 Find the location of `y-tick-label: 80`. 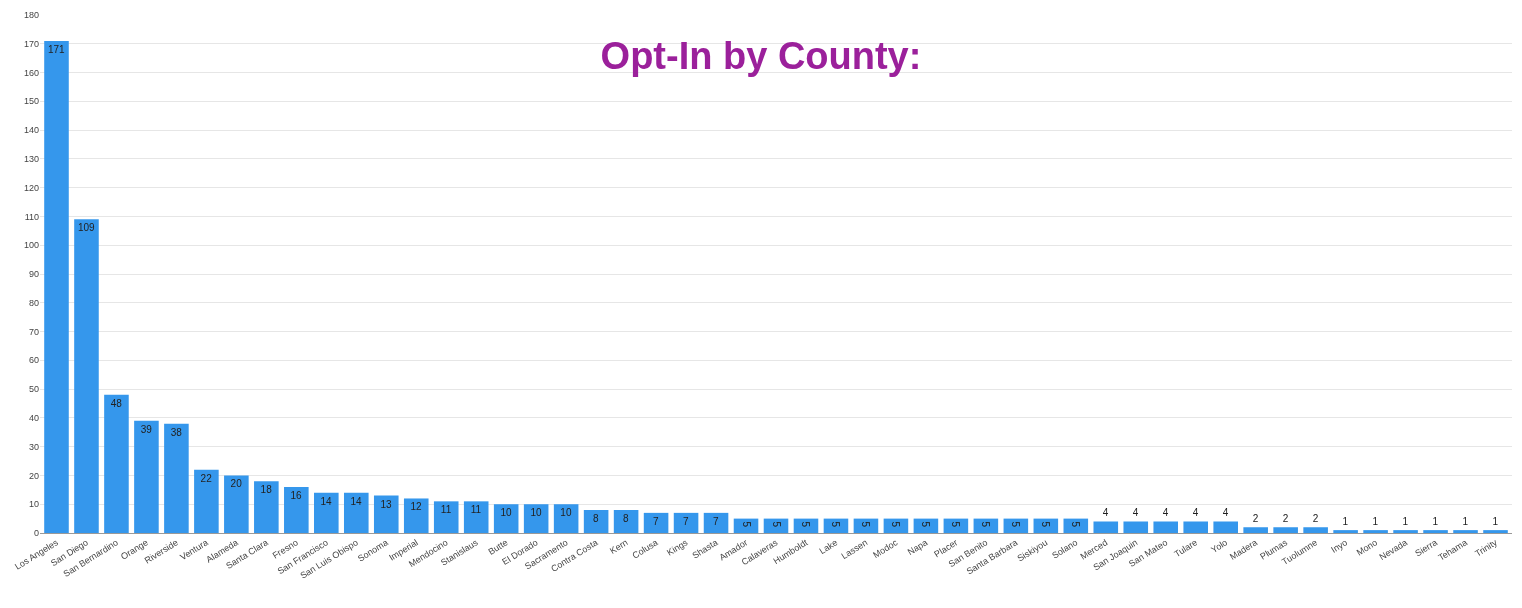

y-tick-label: 80 is located at coordinates (33, 302).